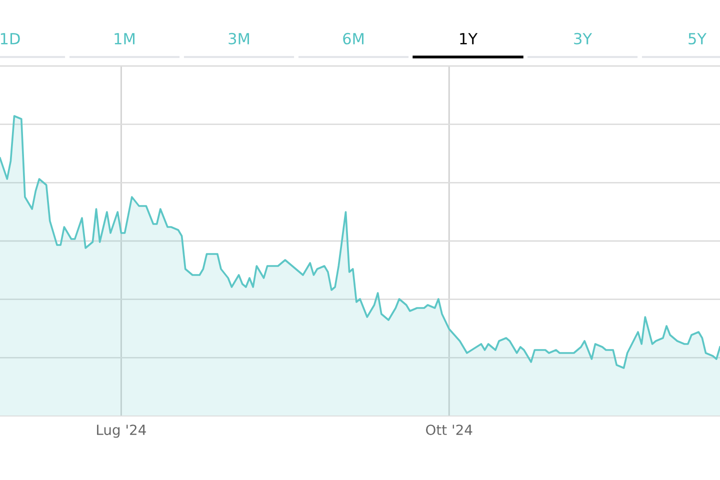 The height and width of the screenshot is (480, 720). What do you see at coordinates (10, 38) in the screenshot?
I see `text: 1D` at bounding box center [10, 38].